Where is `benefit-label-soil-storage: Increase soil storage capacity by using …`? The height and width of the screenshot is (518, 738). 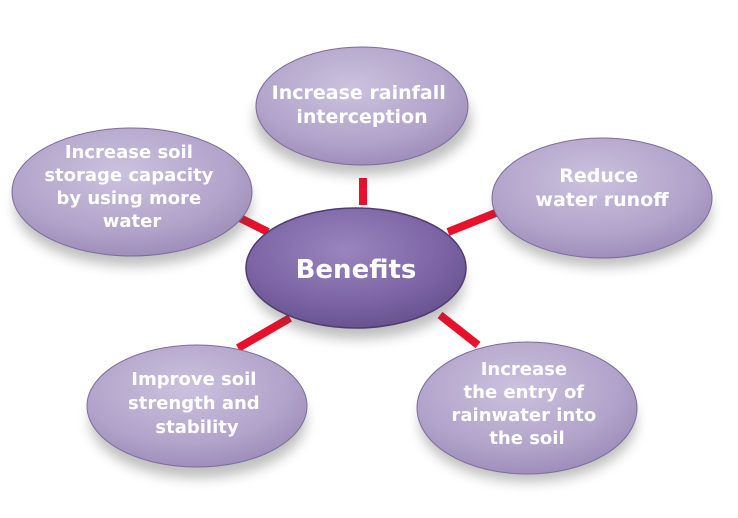 benefit-label-soil-storage: Increase soil storage capacity by using … is located at coordinates (131, 187).